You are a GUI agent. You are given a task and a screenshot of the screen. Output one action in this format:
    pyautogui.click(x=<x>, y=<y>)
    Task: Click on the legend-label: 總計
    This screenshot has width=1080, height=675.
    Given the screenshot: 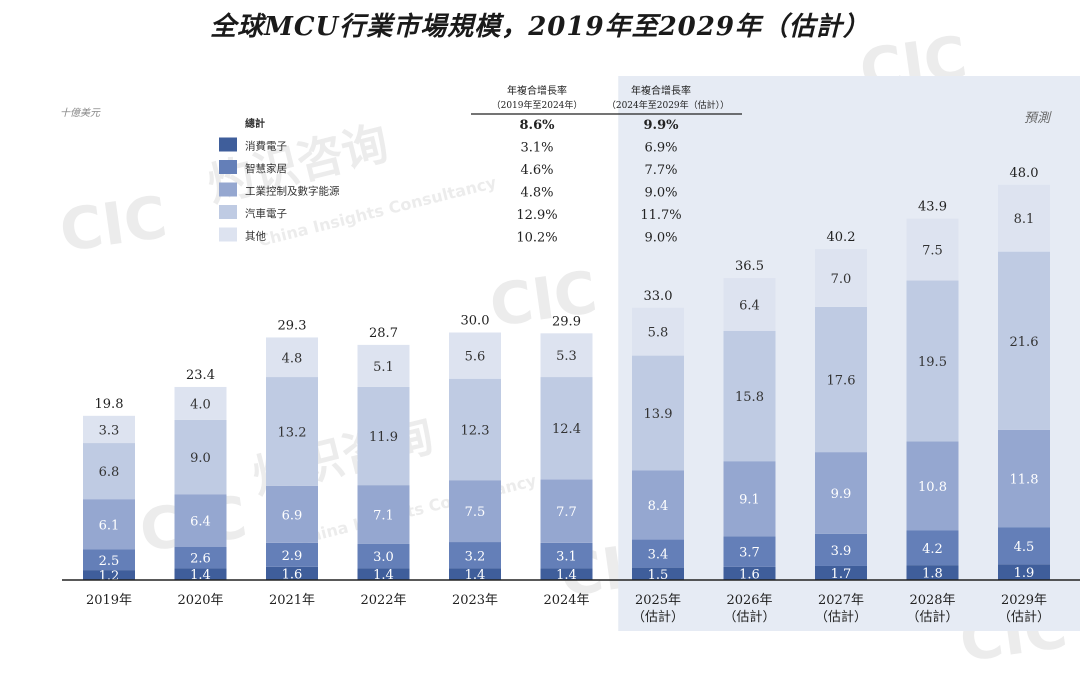 What is the action you would take?
    pyautogui.click(x=255, y=123)
    